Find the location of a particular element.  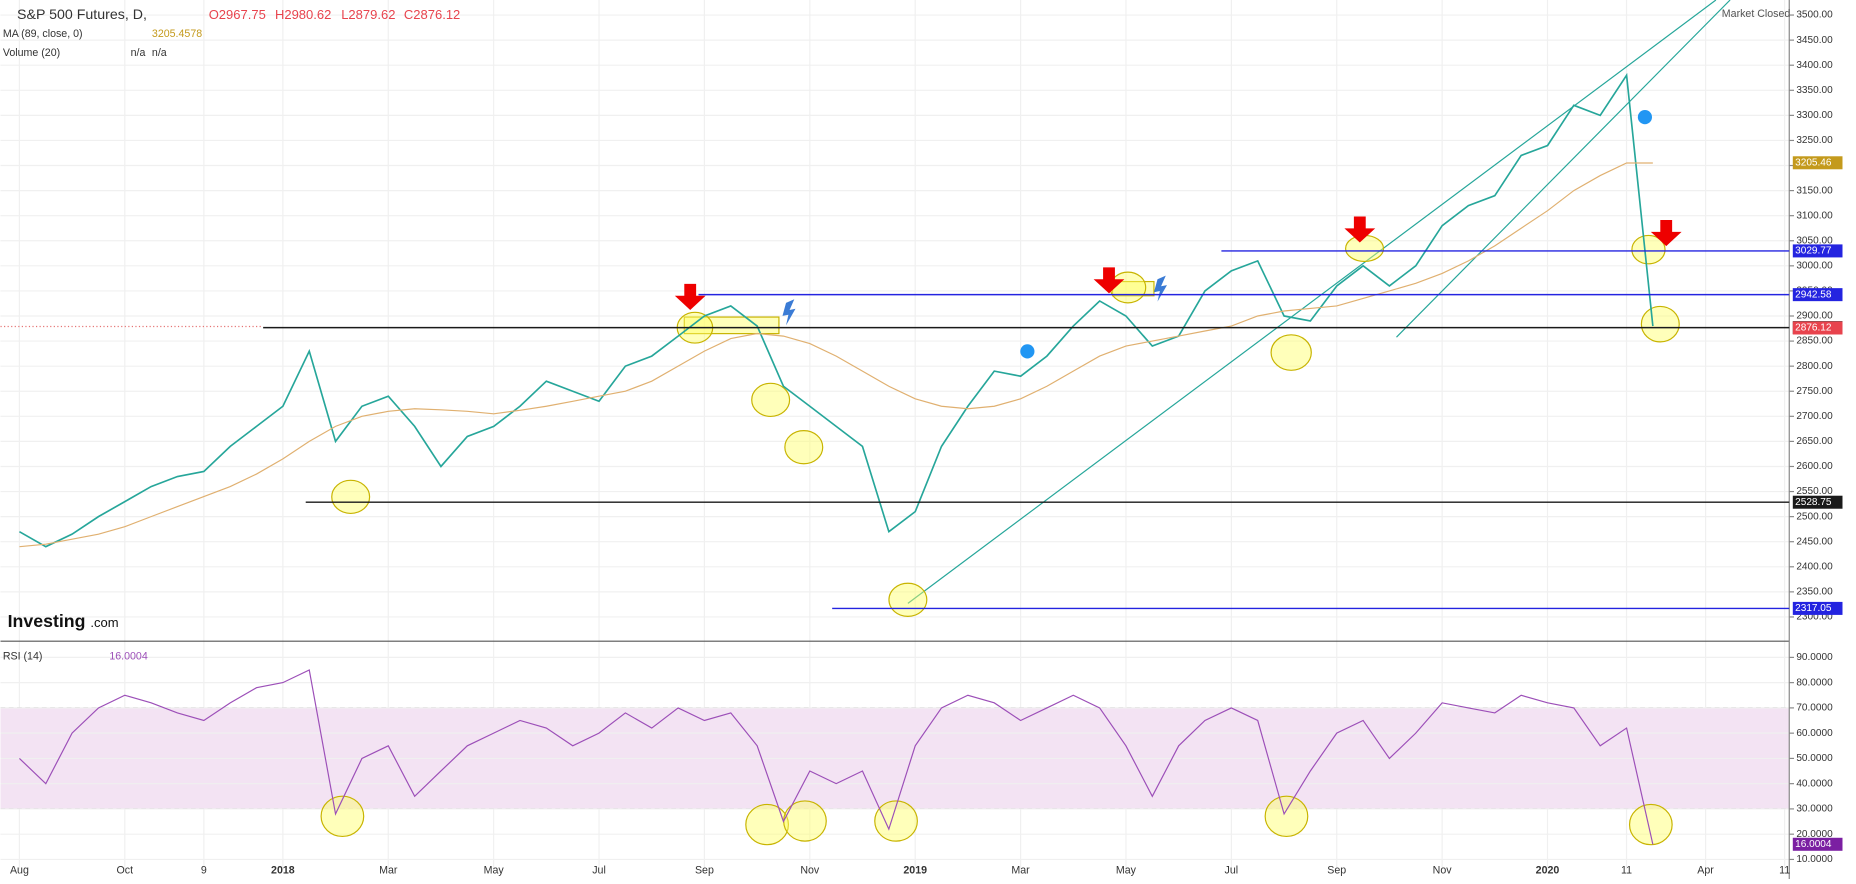

highlight-zone is located at coordinates (731, 325).